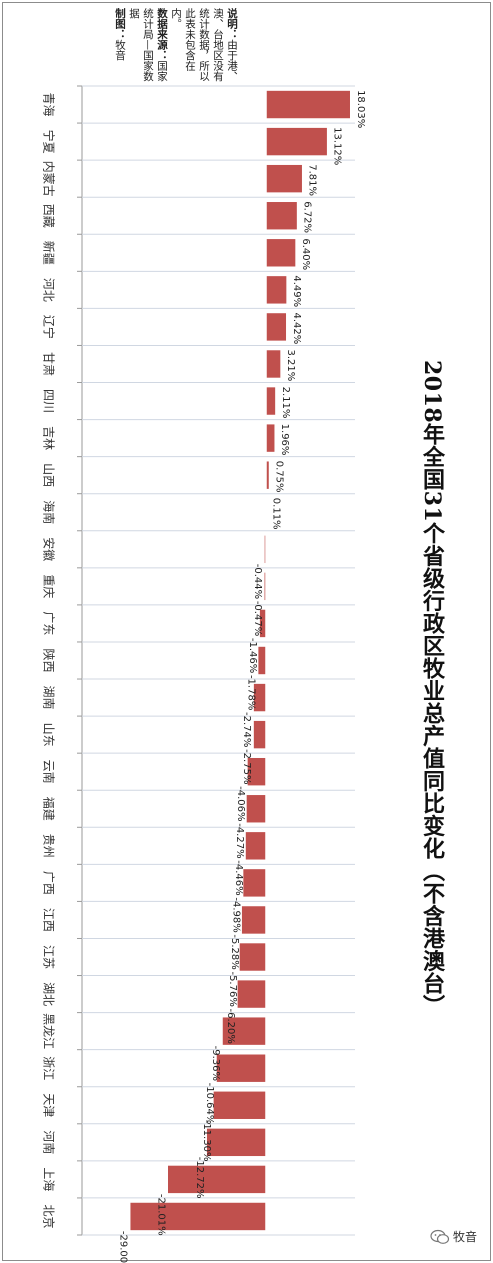  Describe the element at coordinates (49, 327) in the screenshot. I see `category-label: 辽宁` at that location.